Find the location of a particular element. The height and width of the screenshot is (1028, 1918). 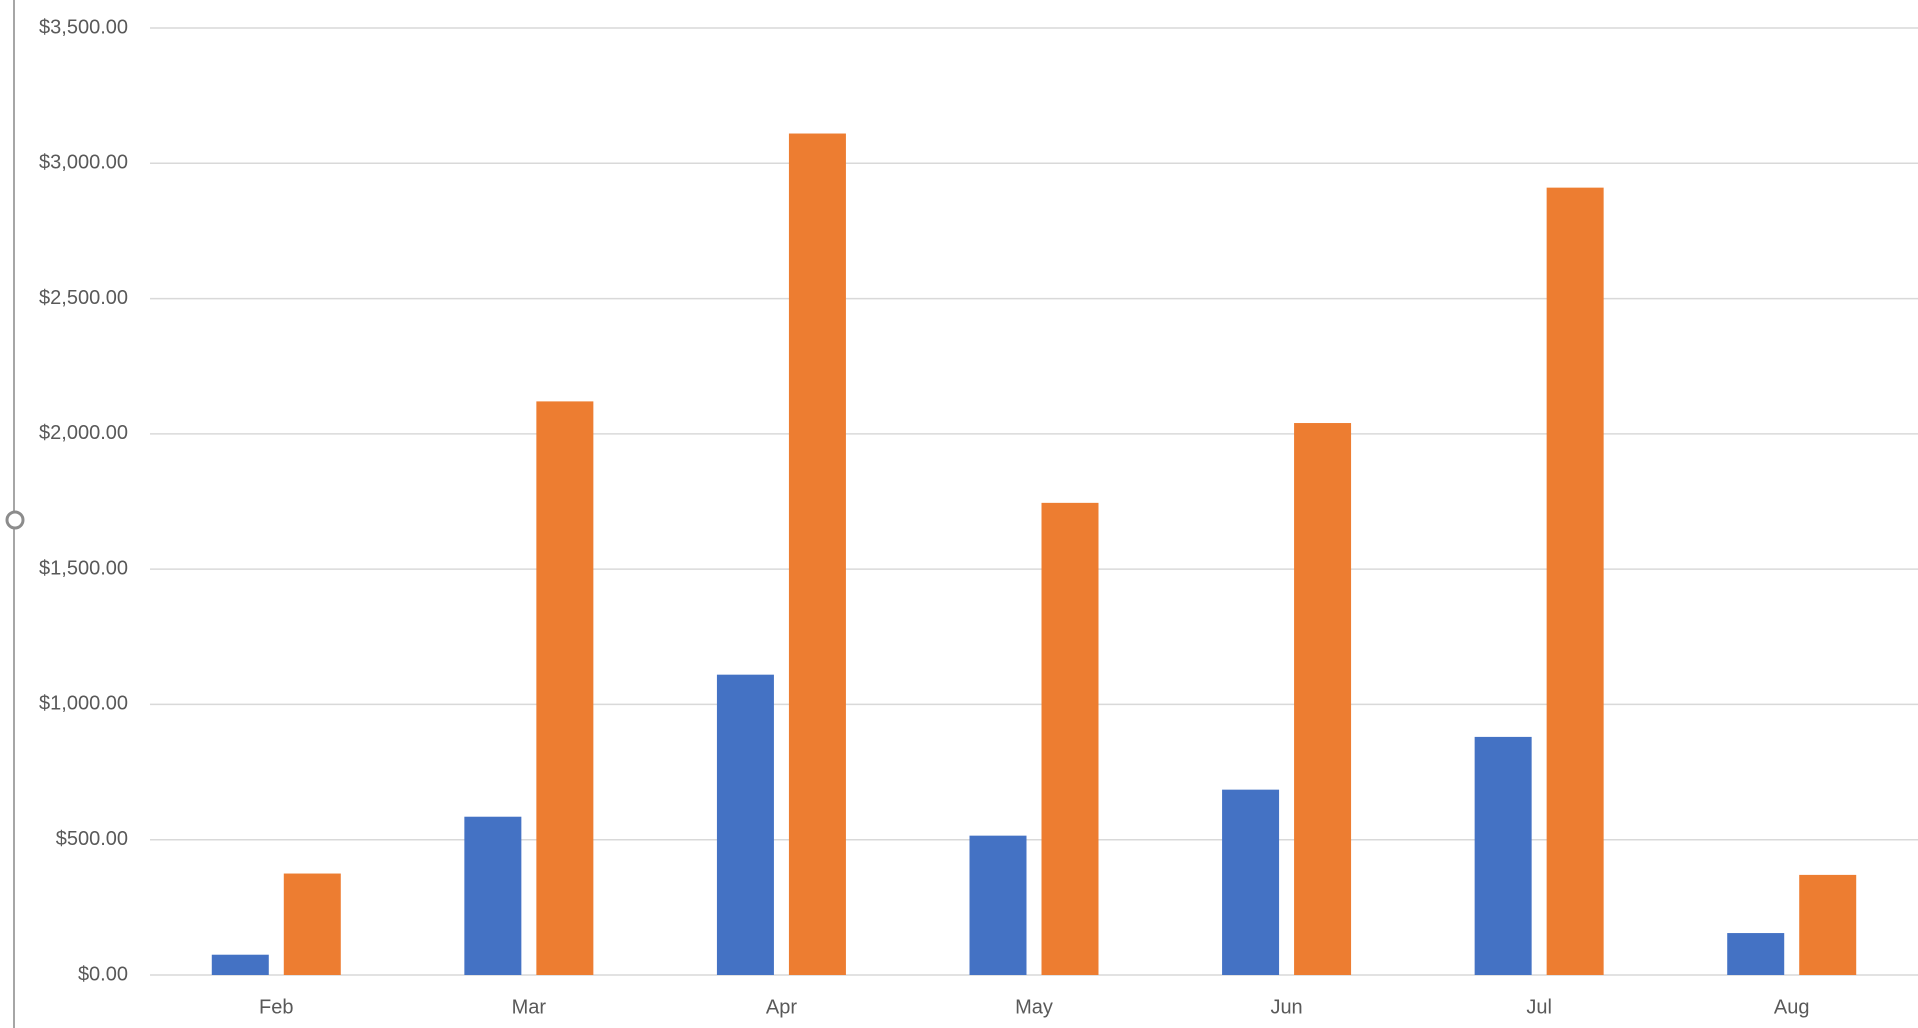

y-tick-label: $2,500.00 is located at coordinates (83, 298).